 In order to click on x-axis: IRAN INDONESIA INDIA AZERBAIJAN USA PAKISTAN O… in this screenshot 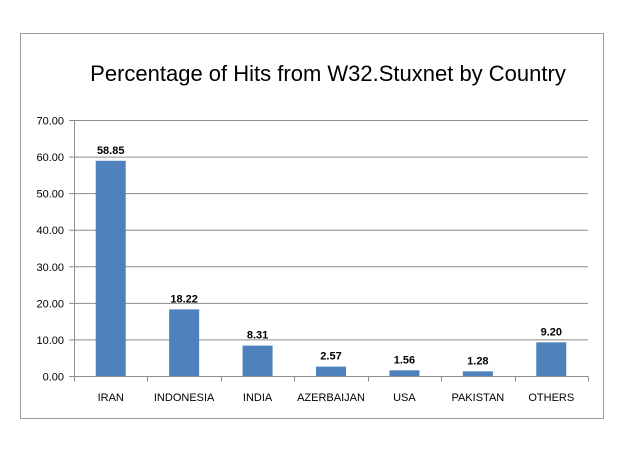, I will do `click(331, 390)`.